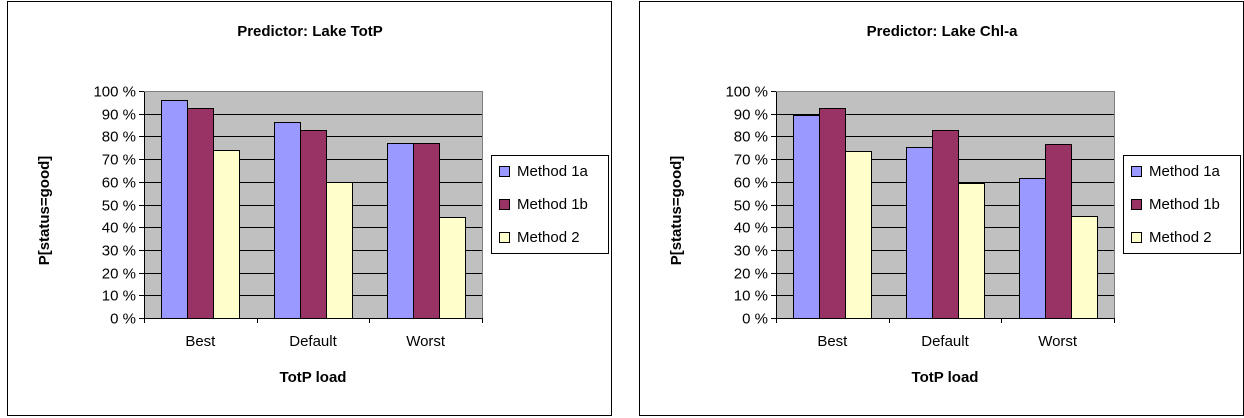  Describe the element at coordinates (943, 31) in the screenshot. I see `chart-title: Predictor: Lake Chl-a` at that location.